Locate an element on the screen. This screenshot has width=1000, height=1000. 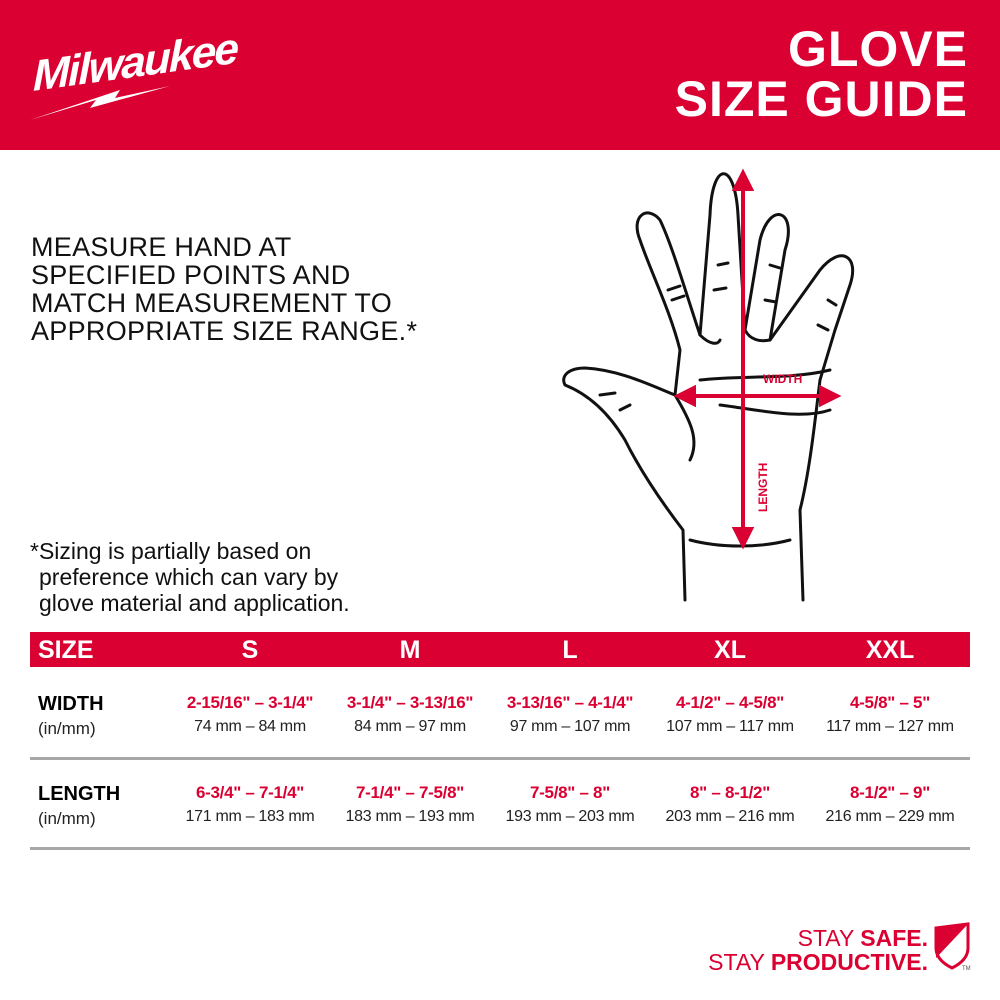
arrow-head-right-icon is located at coordinates (830, 396).